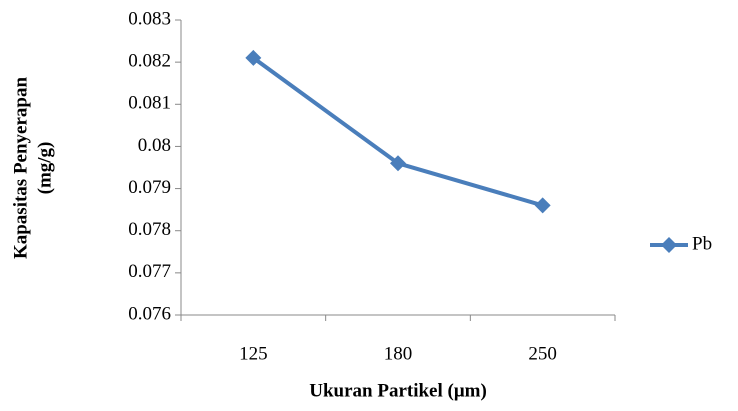  I want to click on y-tick-label: 0.078, so click(149, 229).